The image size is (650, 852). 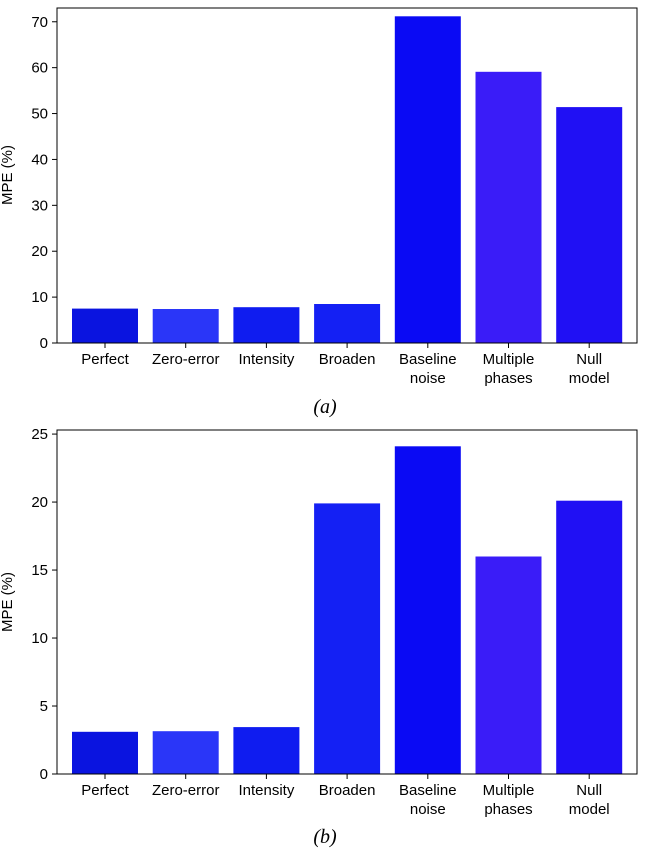 What do you see at coordinates (39, 205) in the screenshot?
I see `y-tick-label: 30` at bounding box center [39, 205].